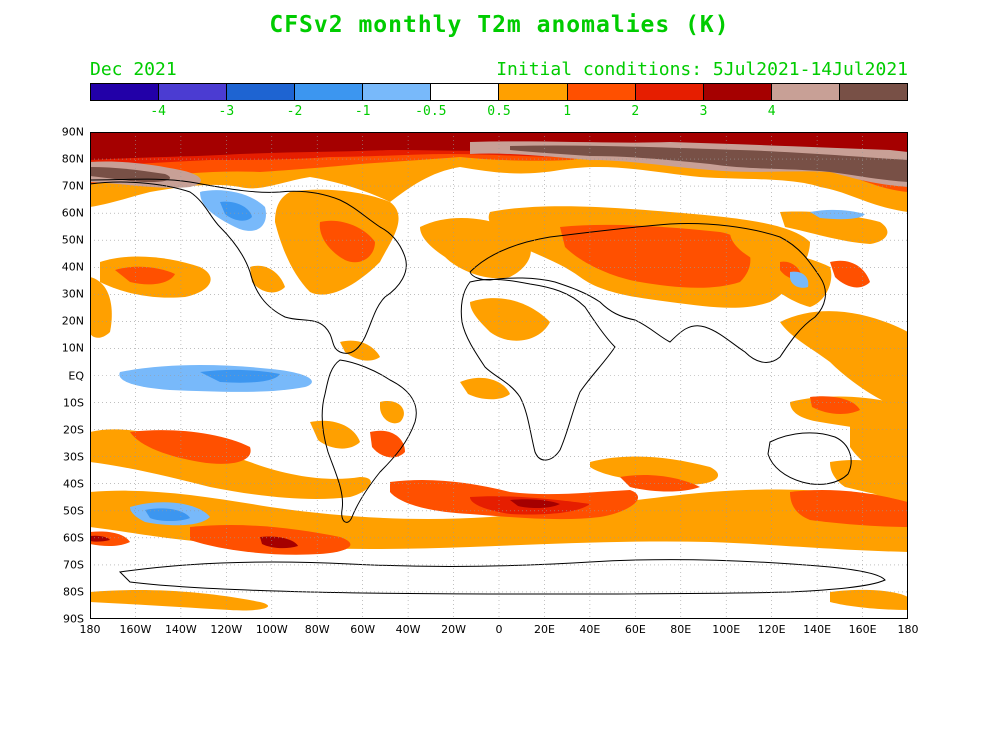 This screenshot has height=750, width=999. I want to click on latitude-label: 10S, so click(73, 403).